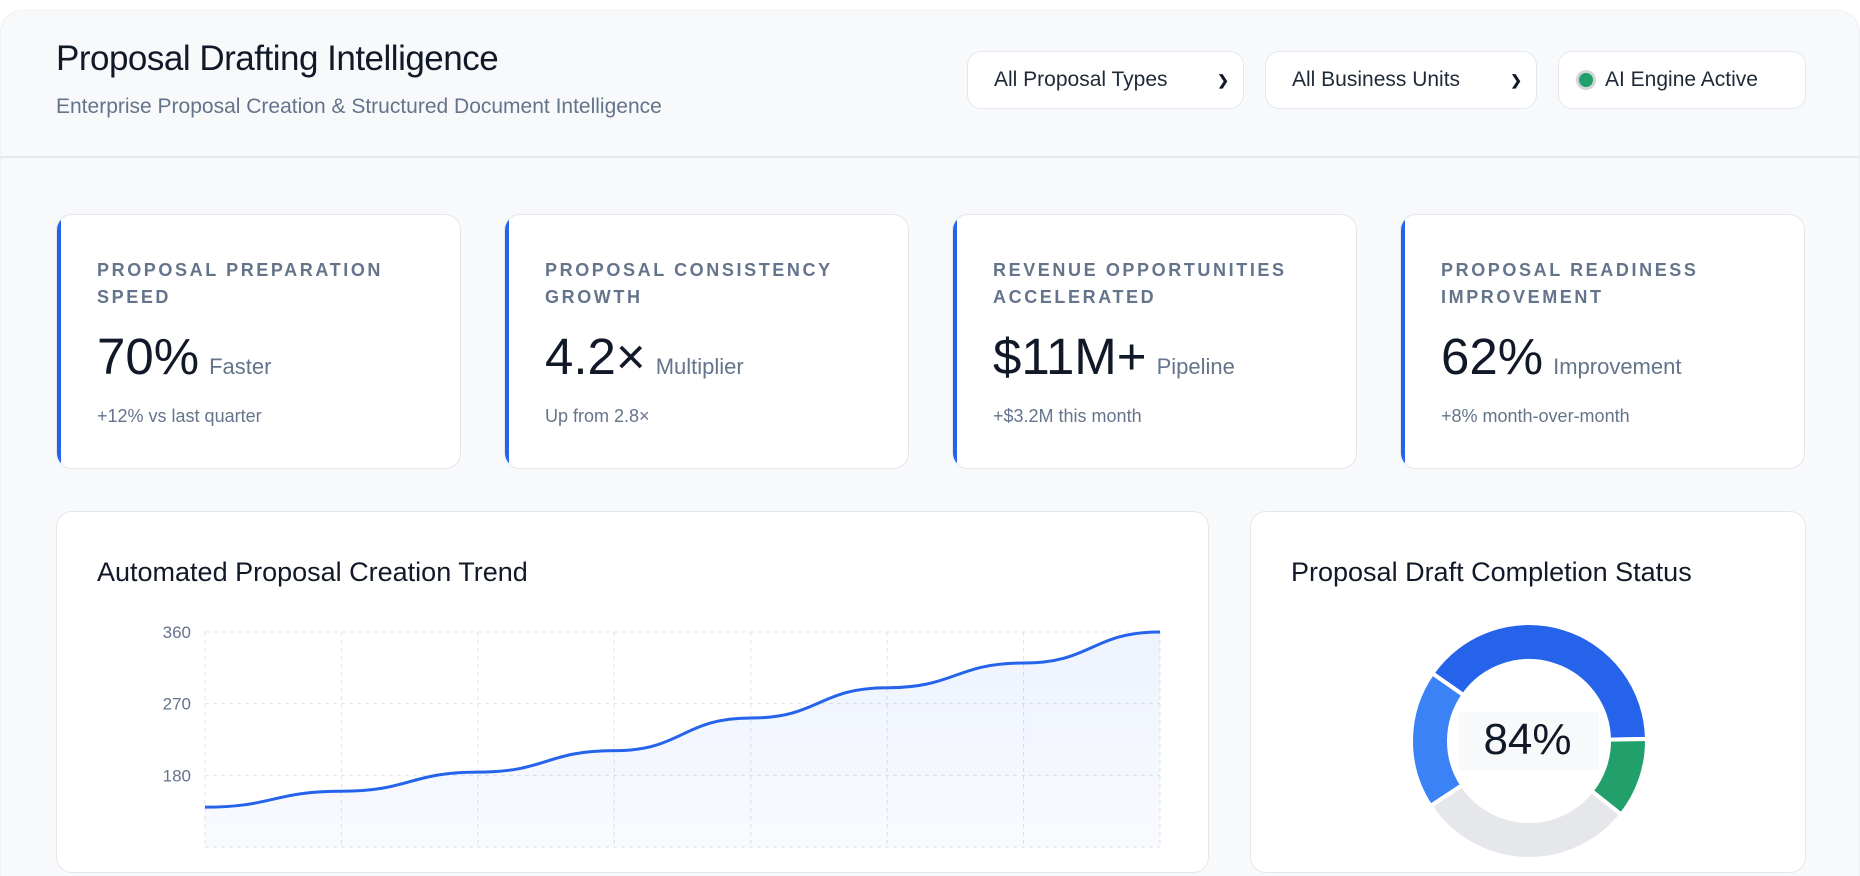 Image resolution: width=1860 pixels, height=876 pixels. What do you see at coordinates (689, 283) in the screenshot?
I see `kpi-label: PROPOSAL CONSISTENCY GROWTH` at bounding box center [689, 283].